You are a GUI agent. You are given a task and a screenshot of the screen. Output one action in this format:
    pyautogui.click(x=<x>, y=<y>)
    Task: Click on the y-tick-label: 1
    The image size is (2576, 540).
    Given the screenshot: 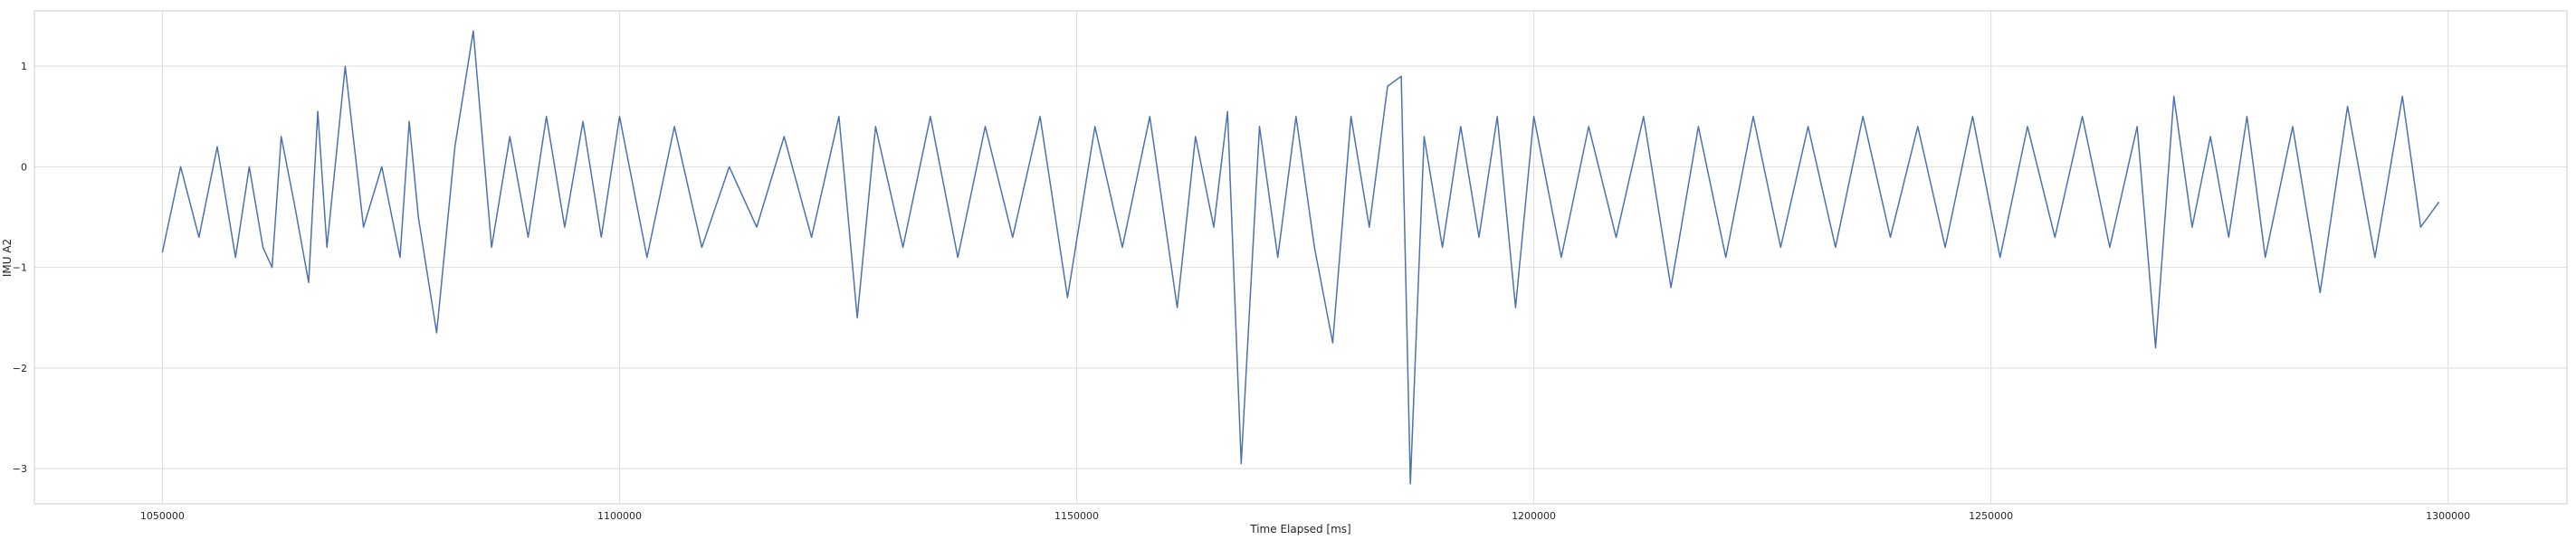 What is the action you would take?
    pyautogui.click(x=24, y=66)
    